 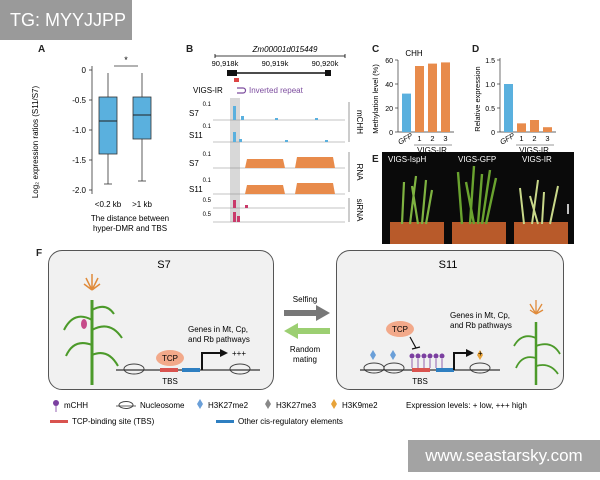 What do you see at coordinates (208, 90) in the screenshot?
I see `construct-name: VIGS-IR` at bounding box center [208, 90].